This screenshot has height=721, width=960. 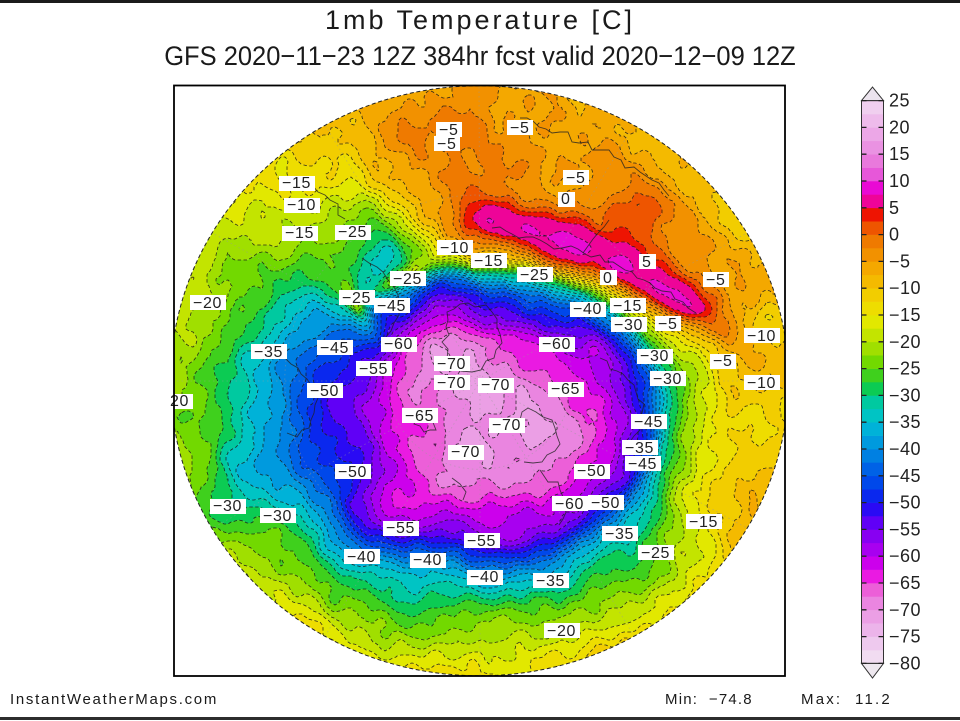 What do you see at coordinates (905, 663) in the screenshot?
I see `svg-text: −80` at bounding box center [905, 663].